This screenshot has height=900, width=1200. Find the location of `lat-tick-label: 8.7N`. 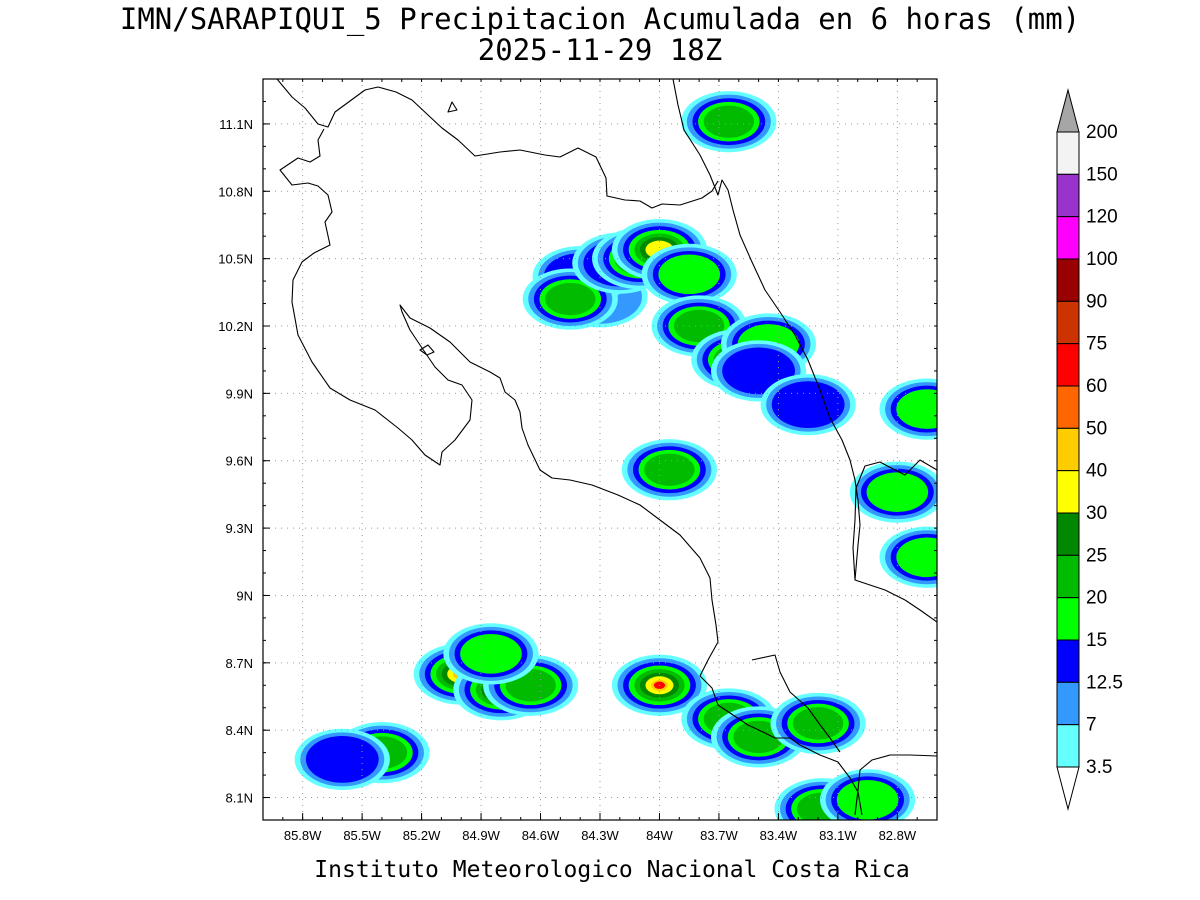

lat-tick-label: 8.7N is located at coordinates (239, 663).